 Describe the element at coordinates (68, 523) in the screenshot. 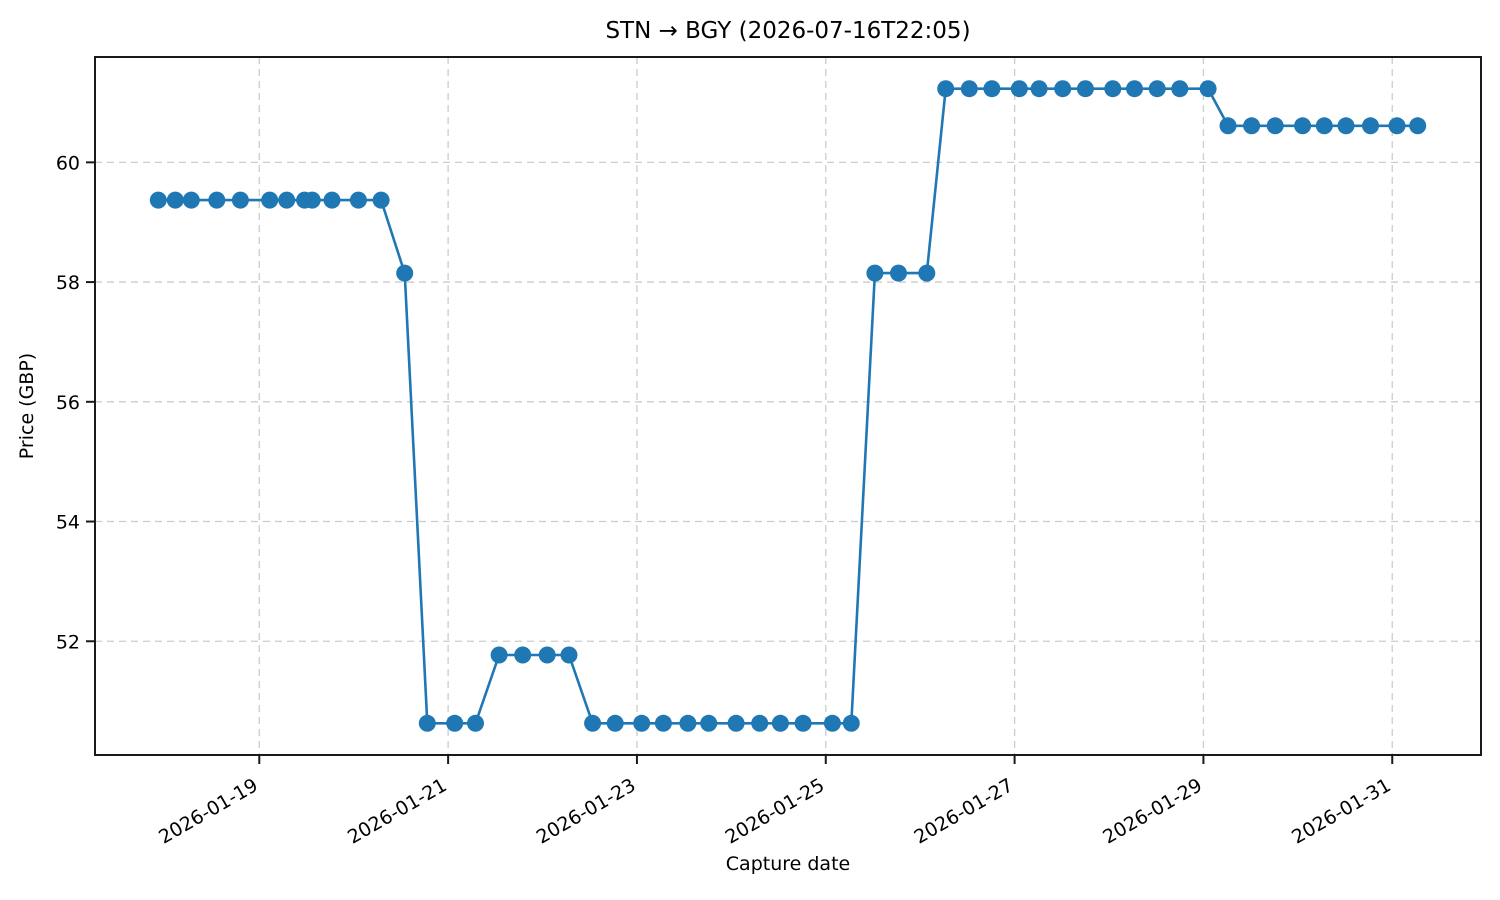

I see `y-tick-label: 54` at that location.